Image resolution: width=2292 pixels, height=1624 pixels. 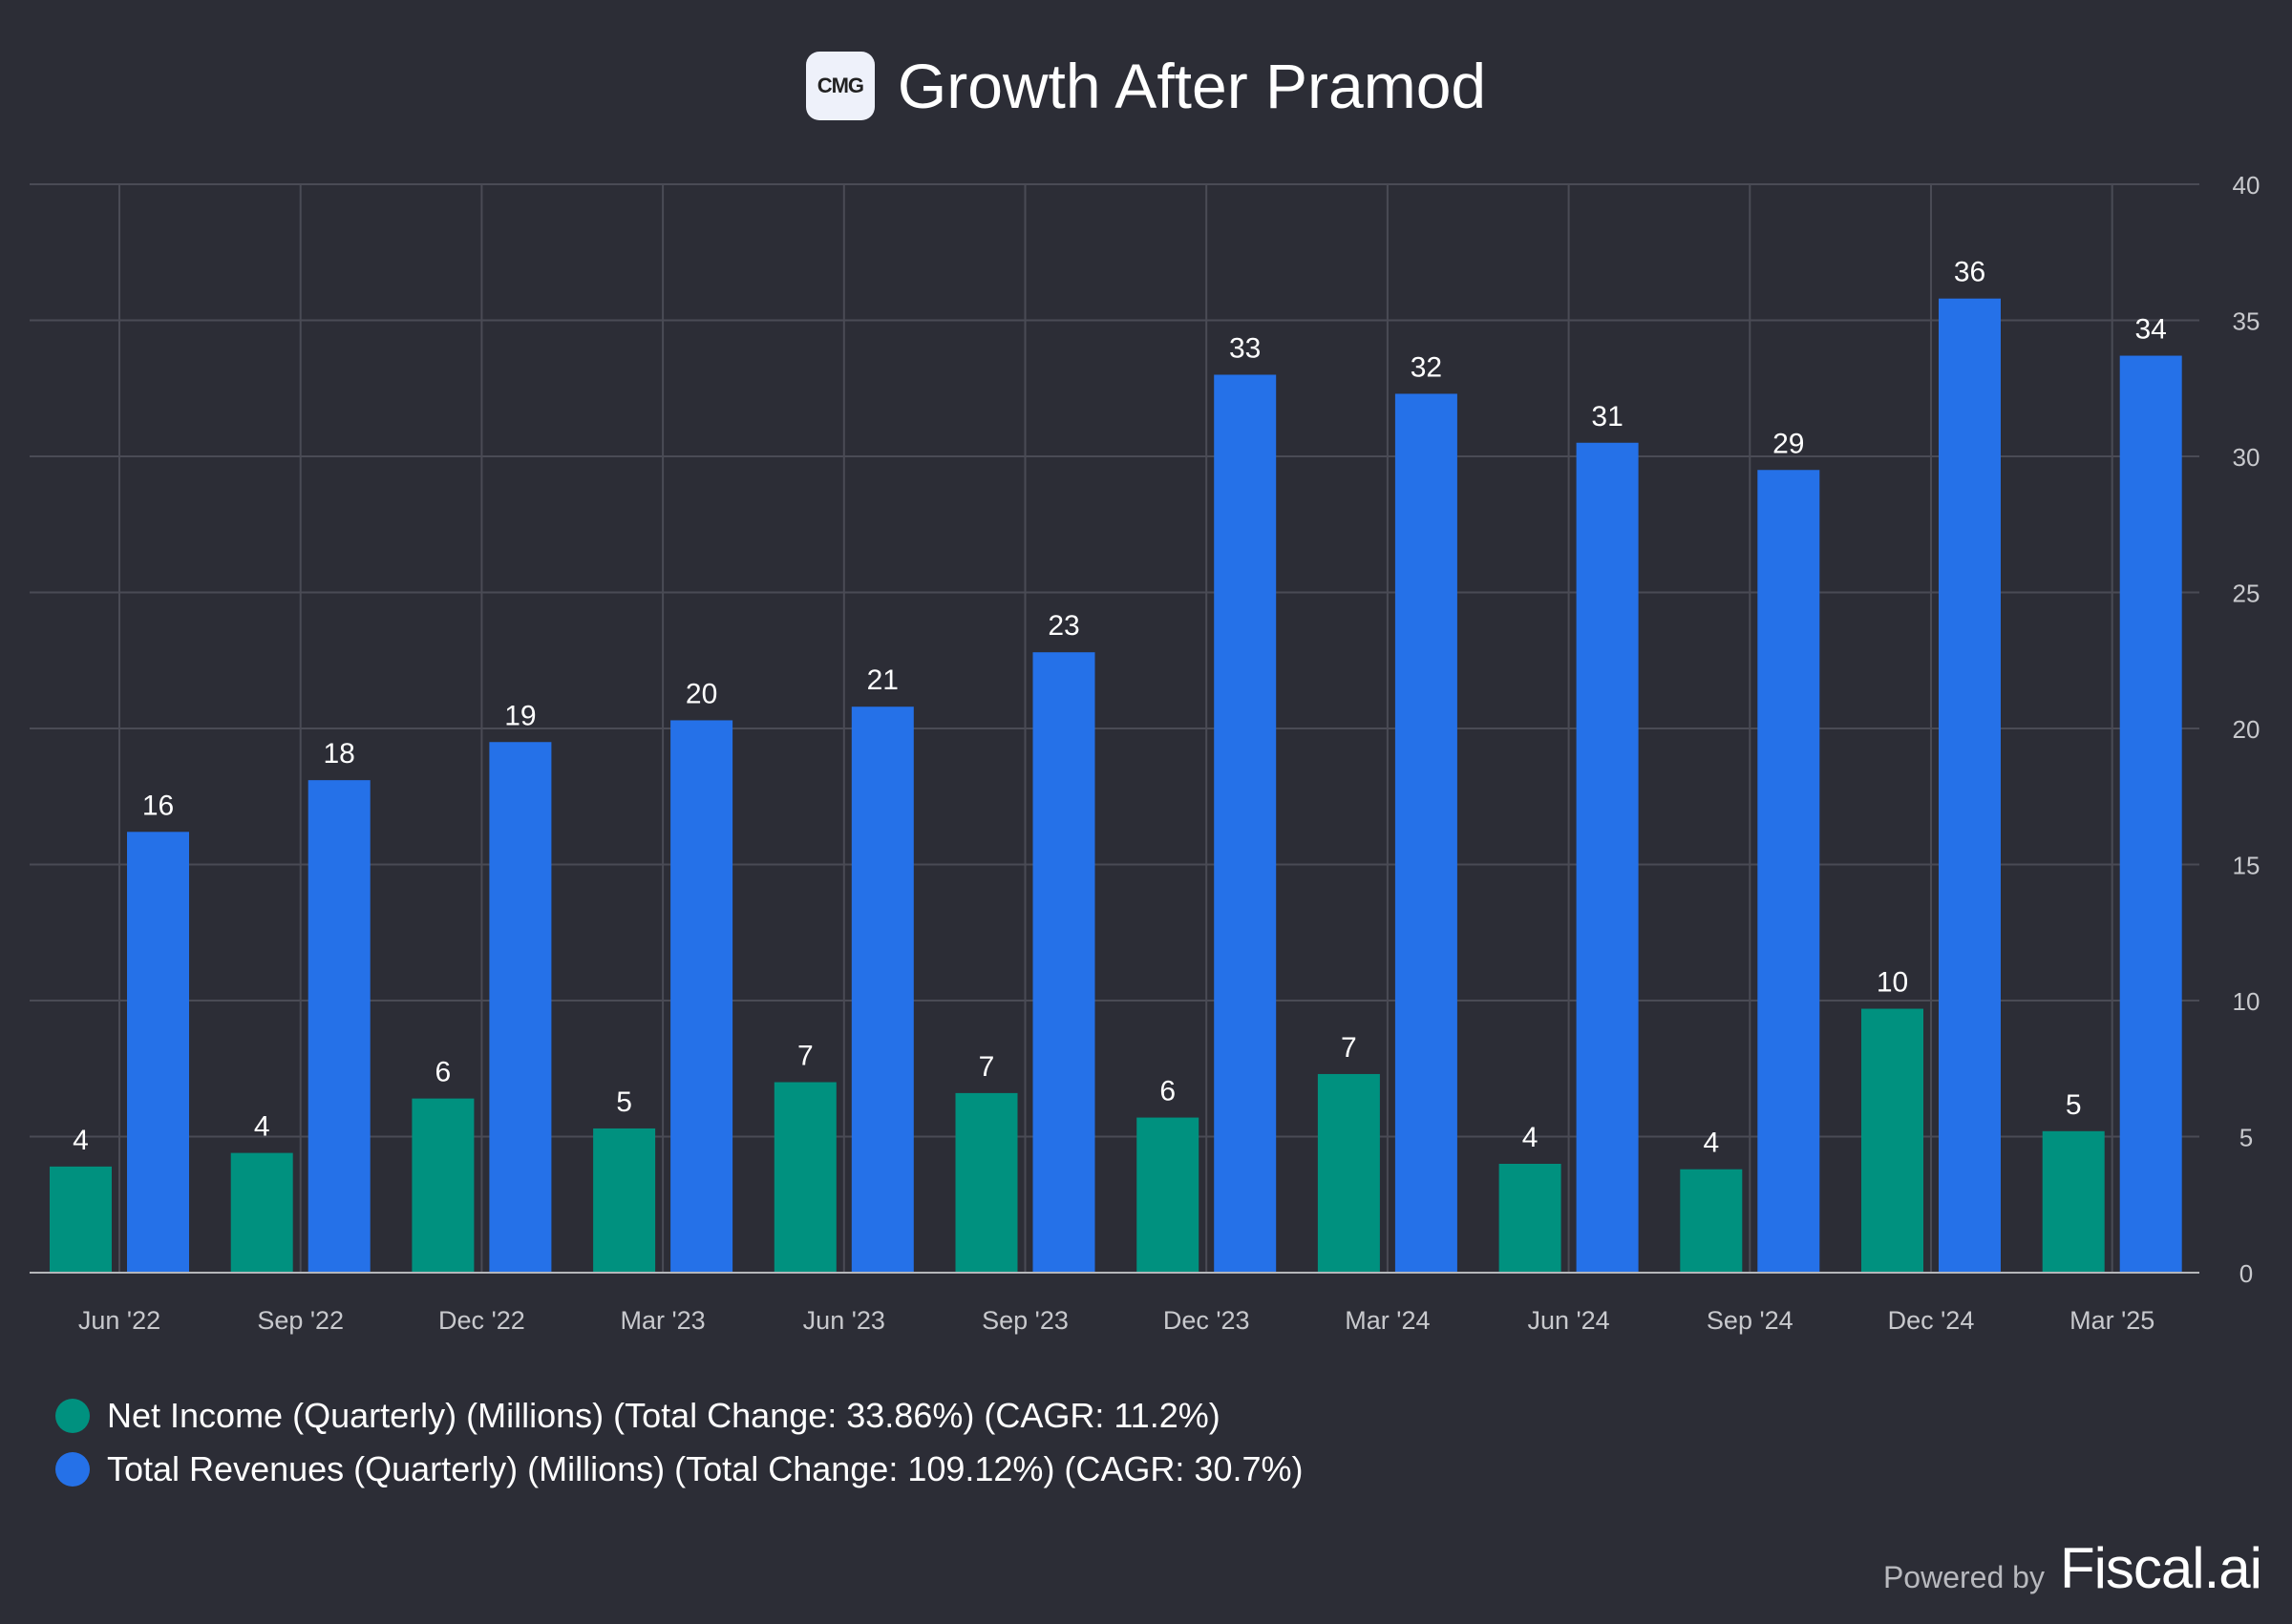 I want to click on data-label: 34, so click(x=2151, y=330).